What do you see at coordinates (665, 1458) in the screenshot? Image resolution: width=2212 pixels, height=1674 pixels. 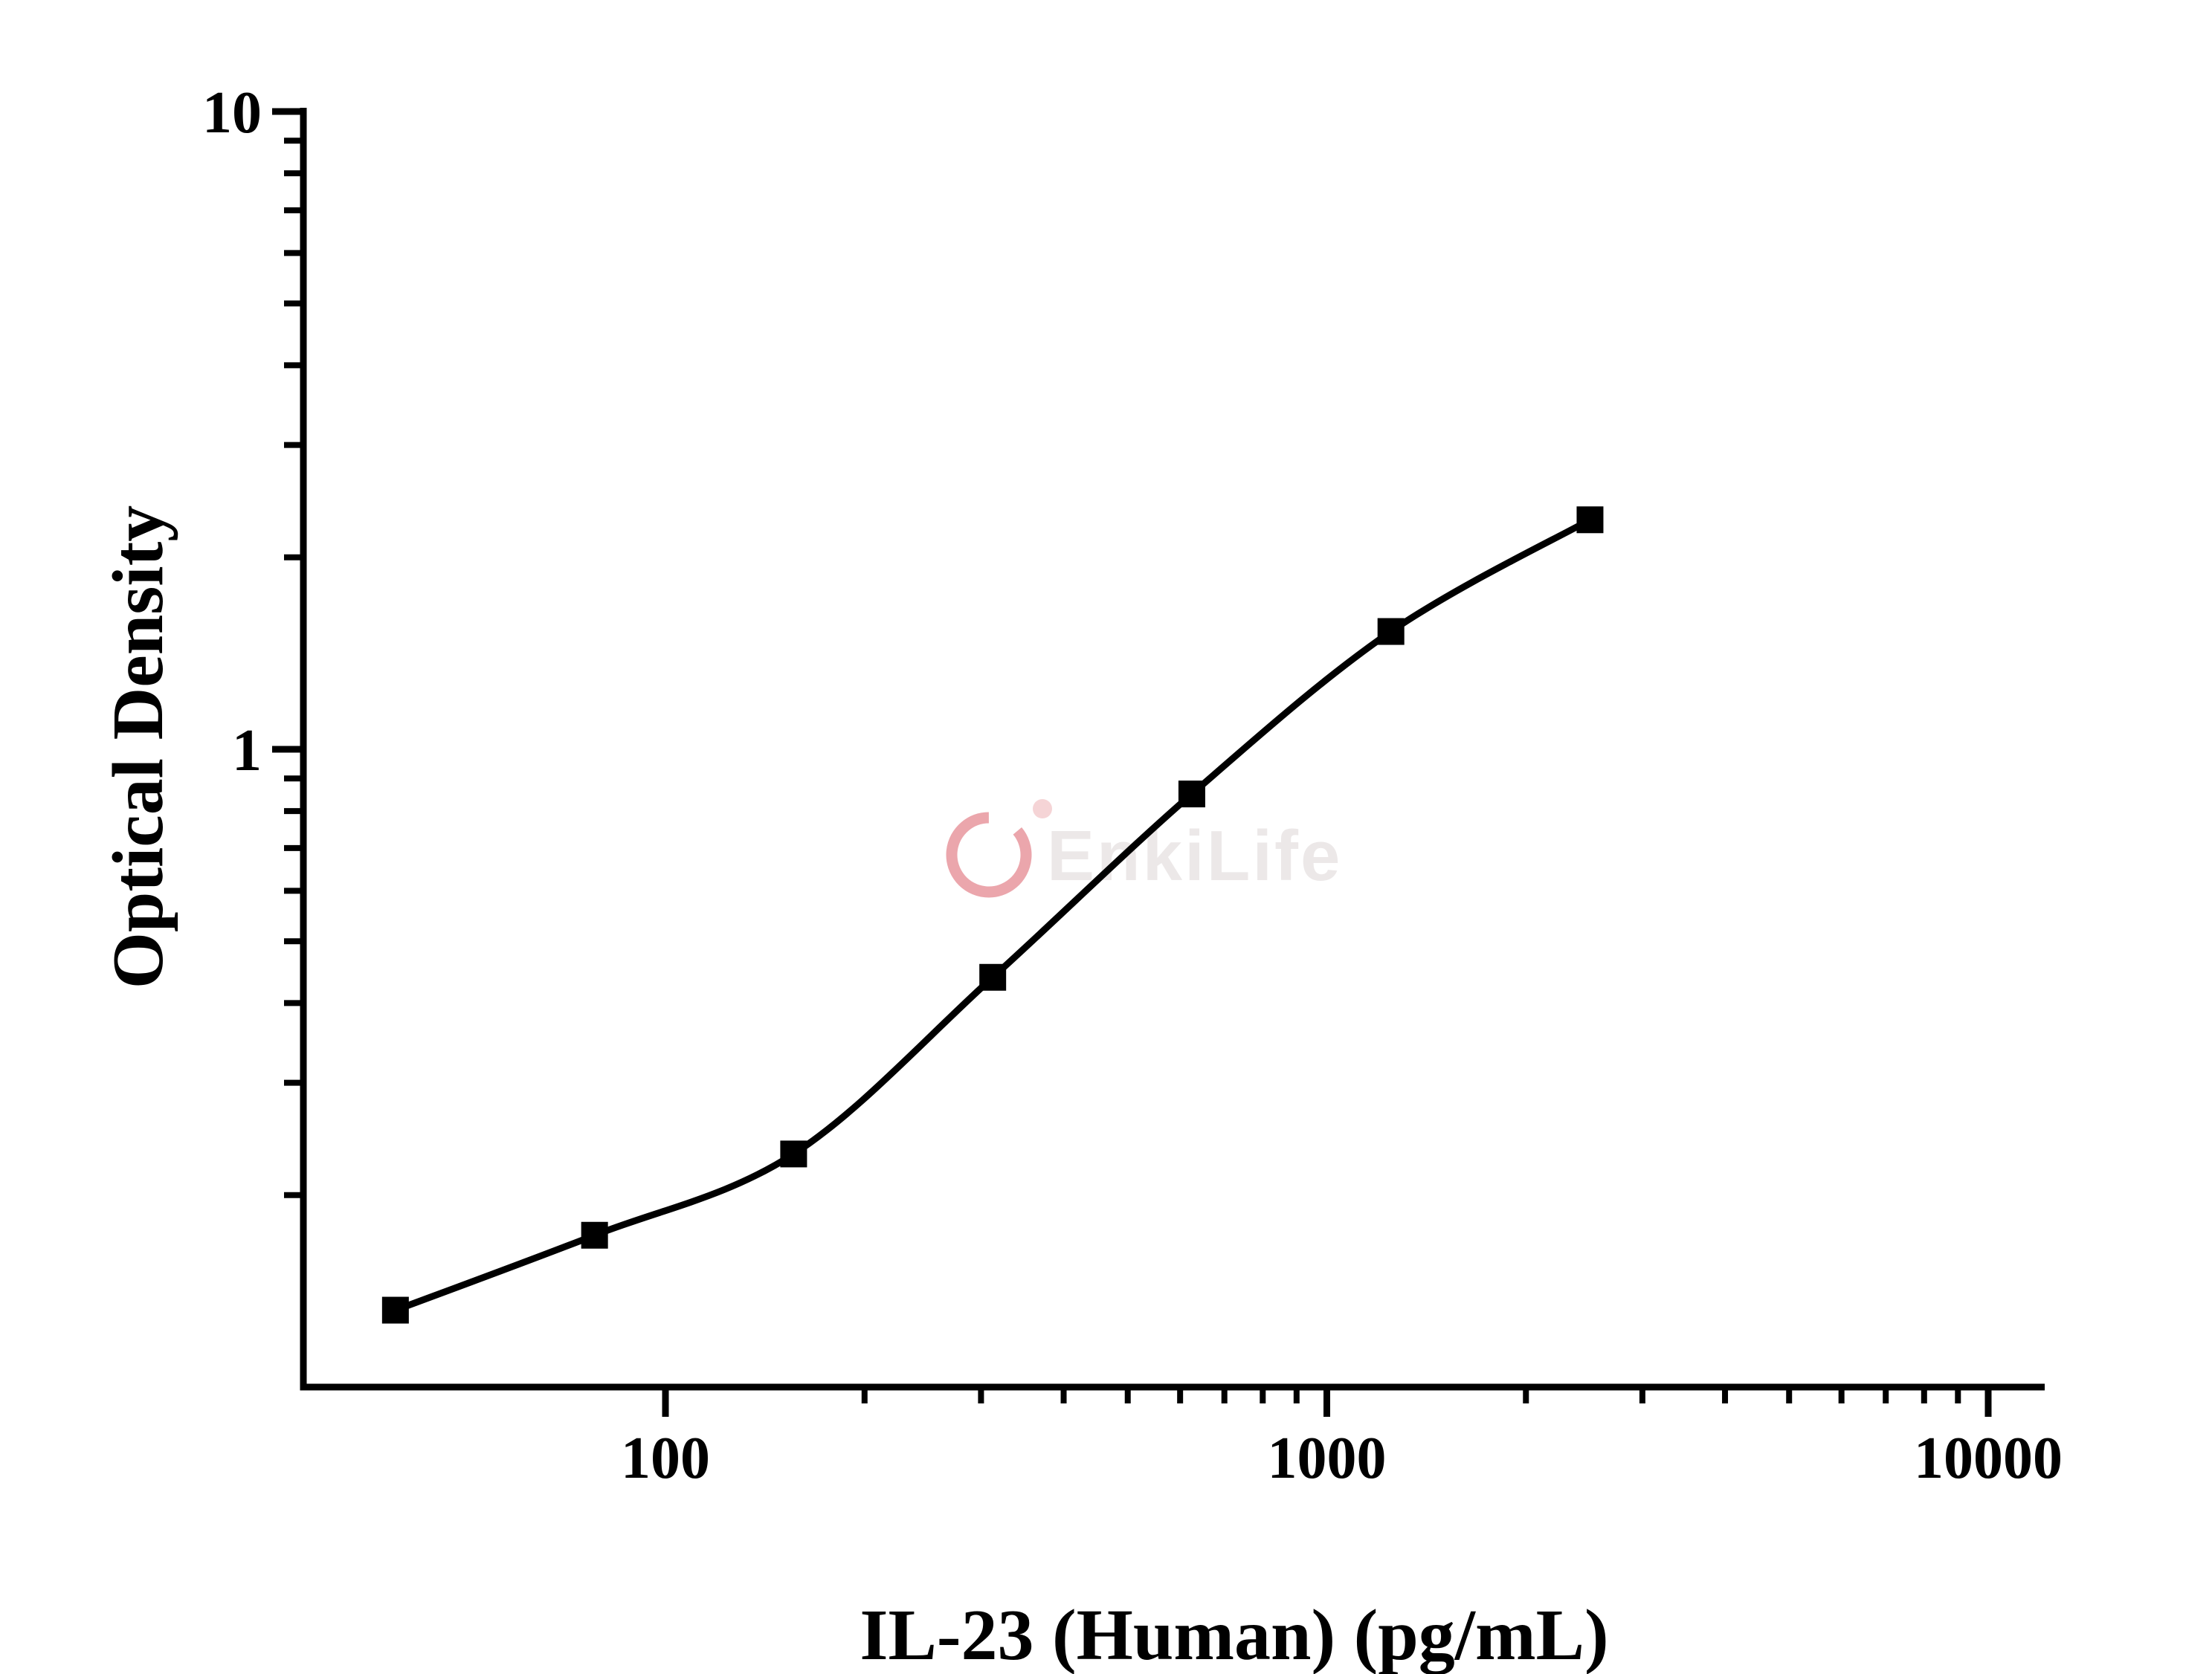 I see `x-tick-label: 100` at bounding box center [665, 1458].